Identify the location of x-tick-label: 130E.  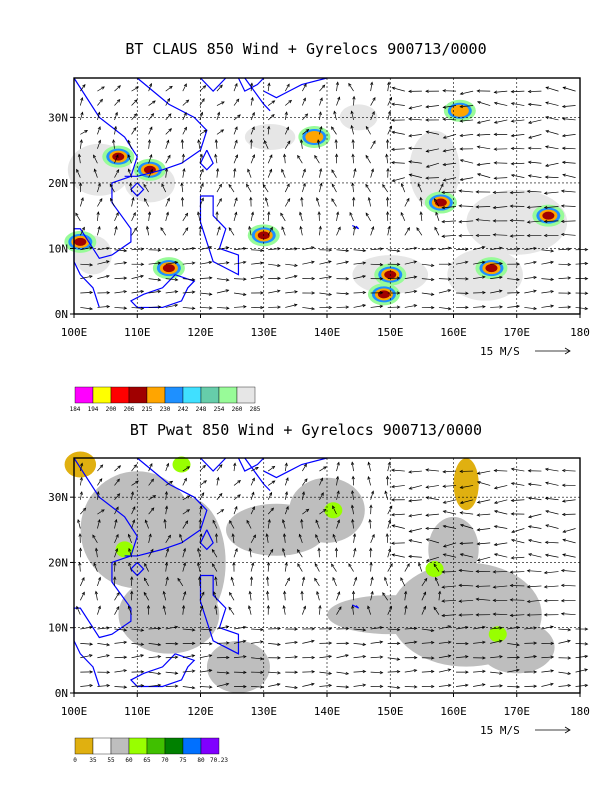
(264, 711).